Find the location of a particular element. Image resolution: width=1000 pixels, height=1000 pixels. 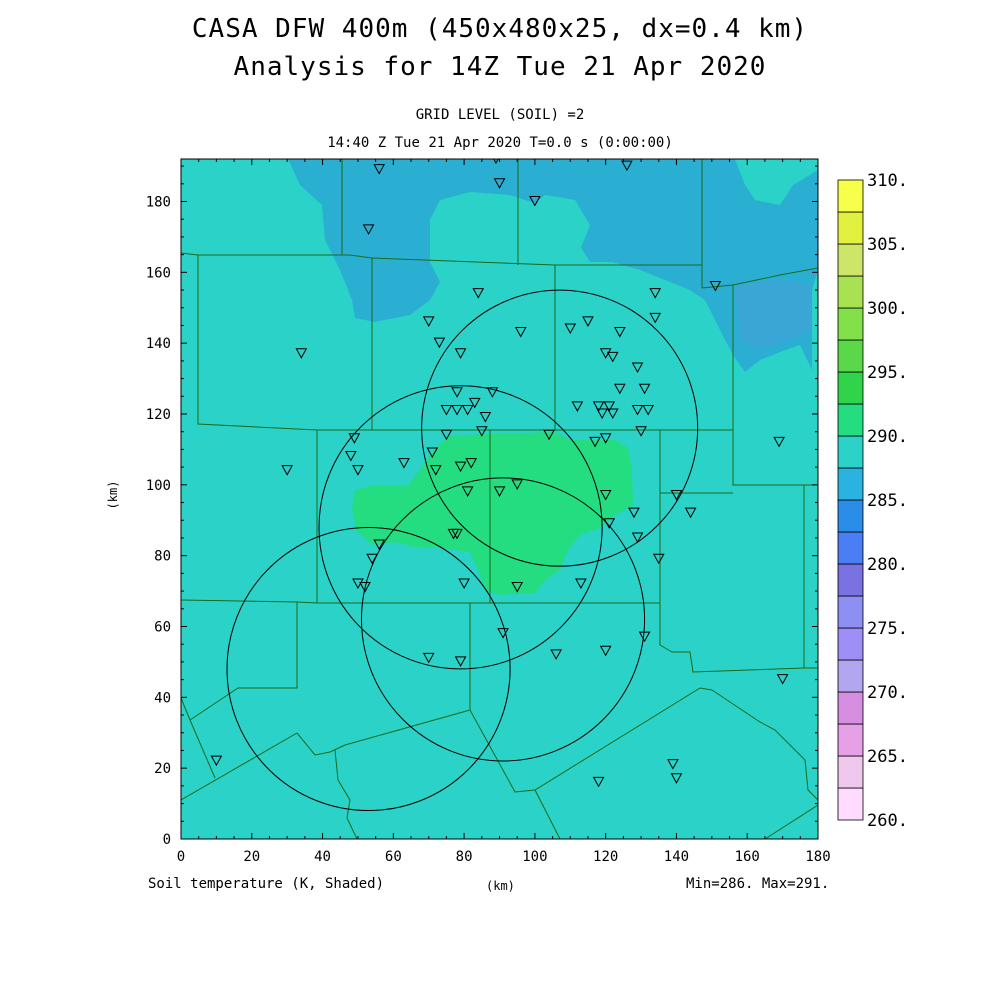

chart-title-line1: CASA DFW 400m (450x480x25, dx=0.4 km) is located at coordinates (500, 29).